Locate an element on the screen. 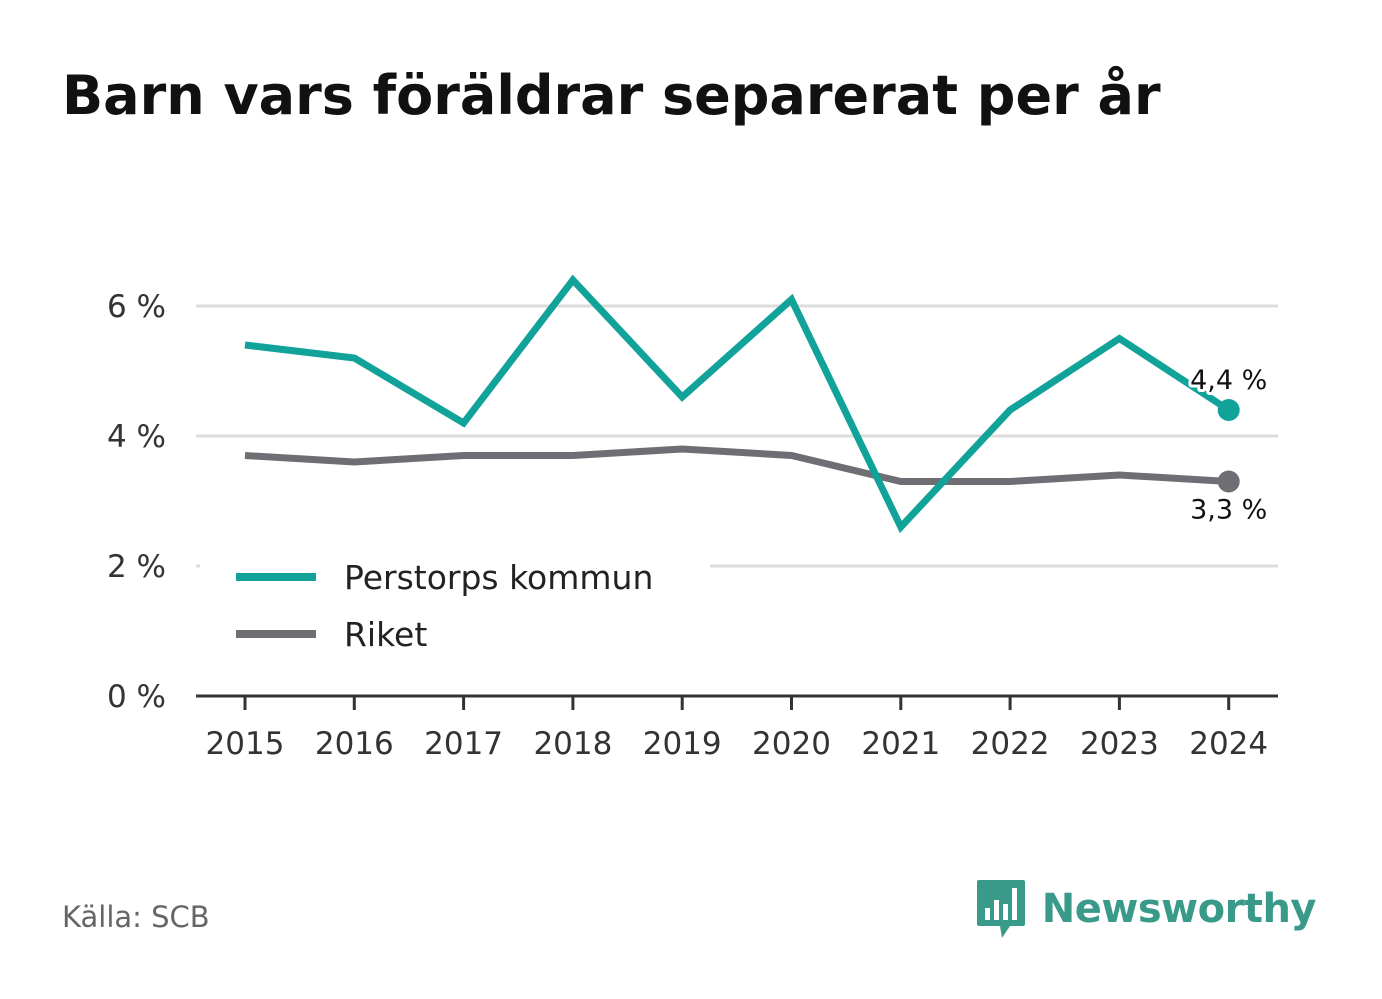  newsworthy-logo-icon is located at coordinates (1000, 909).